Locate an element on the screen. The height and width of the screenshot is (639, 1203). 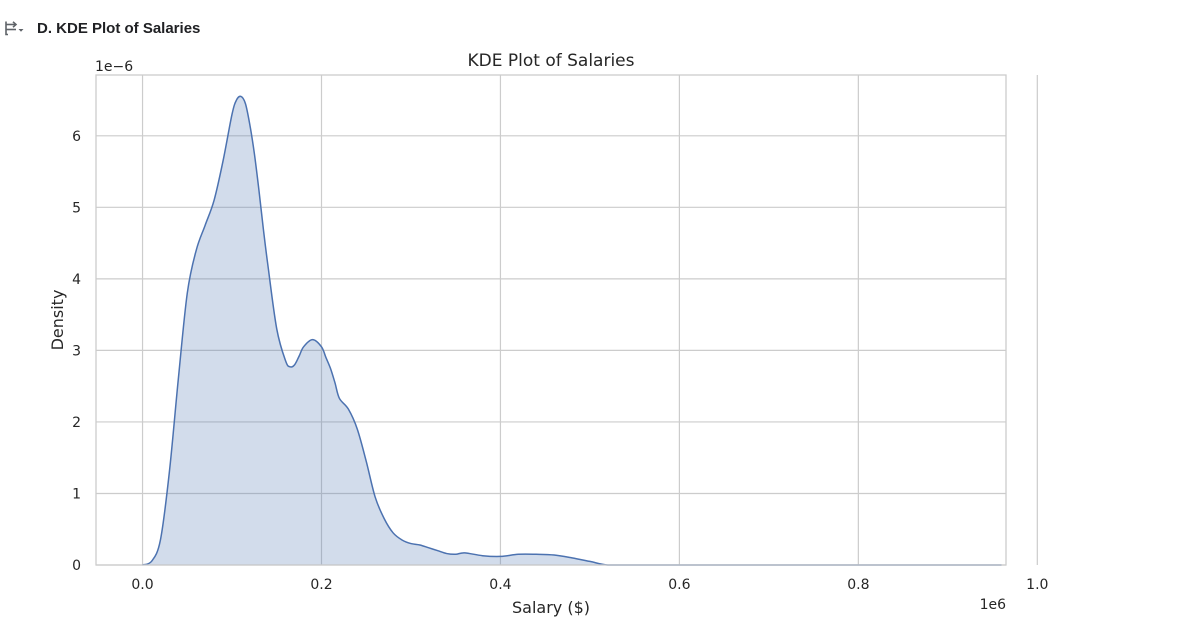
x-tick-label: 1.0 is located at coordinates (1037, 585).